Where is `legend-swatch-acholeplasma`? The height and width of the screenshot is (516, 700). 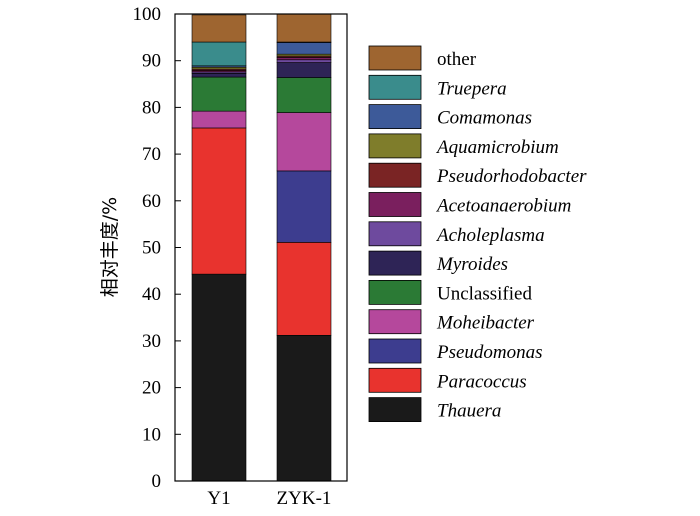
legend-swatch-acholeplasma is located at coordinates (395, 234).